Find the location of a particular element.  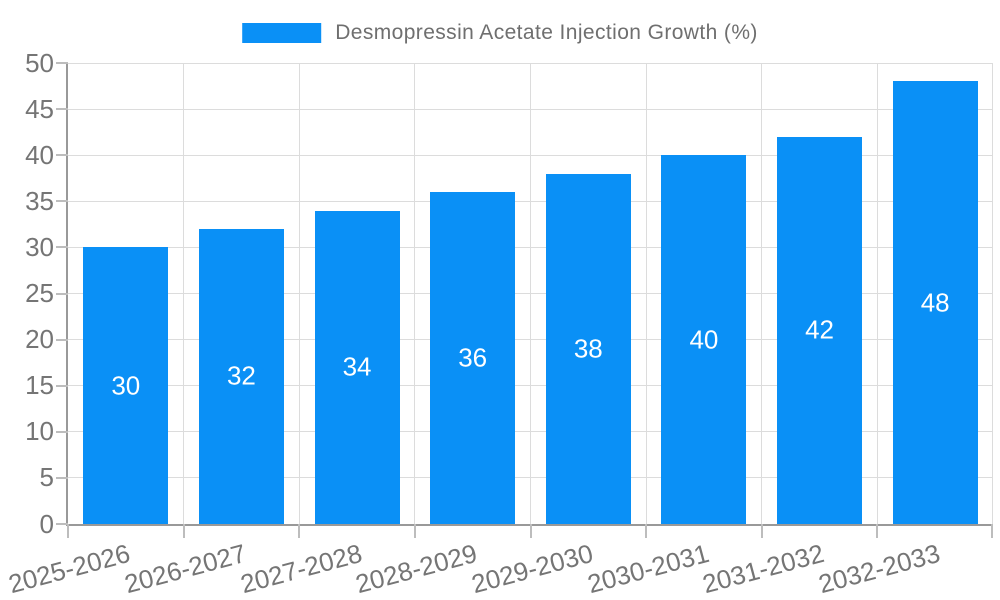

bar-value-label: 48 is located at coordinates (935, 302).